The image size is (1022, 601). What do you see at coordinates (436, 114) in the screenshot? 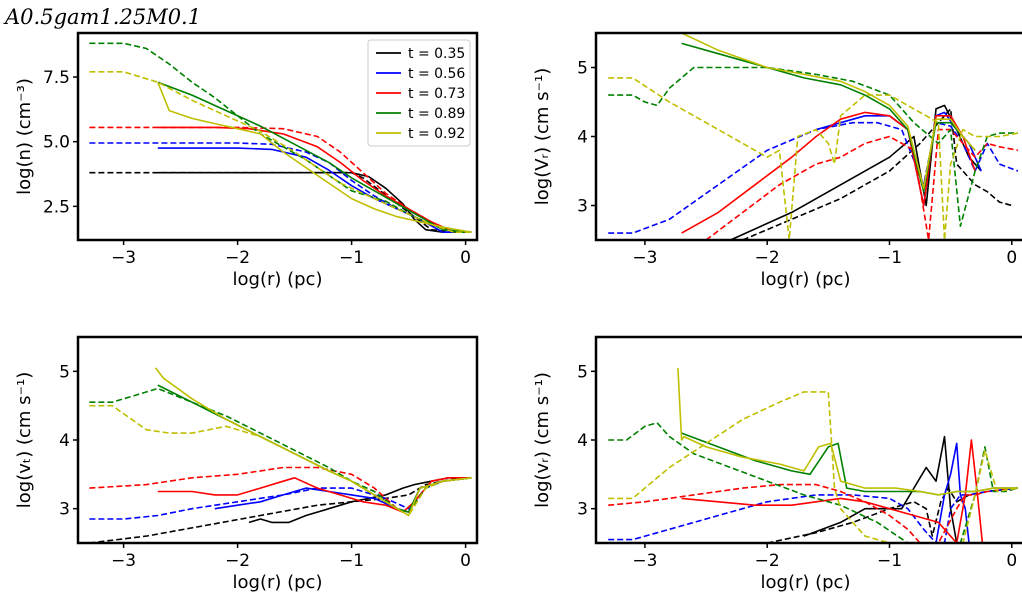
I see `legend-label: t = 0.89` at bounding box center [436, 114].